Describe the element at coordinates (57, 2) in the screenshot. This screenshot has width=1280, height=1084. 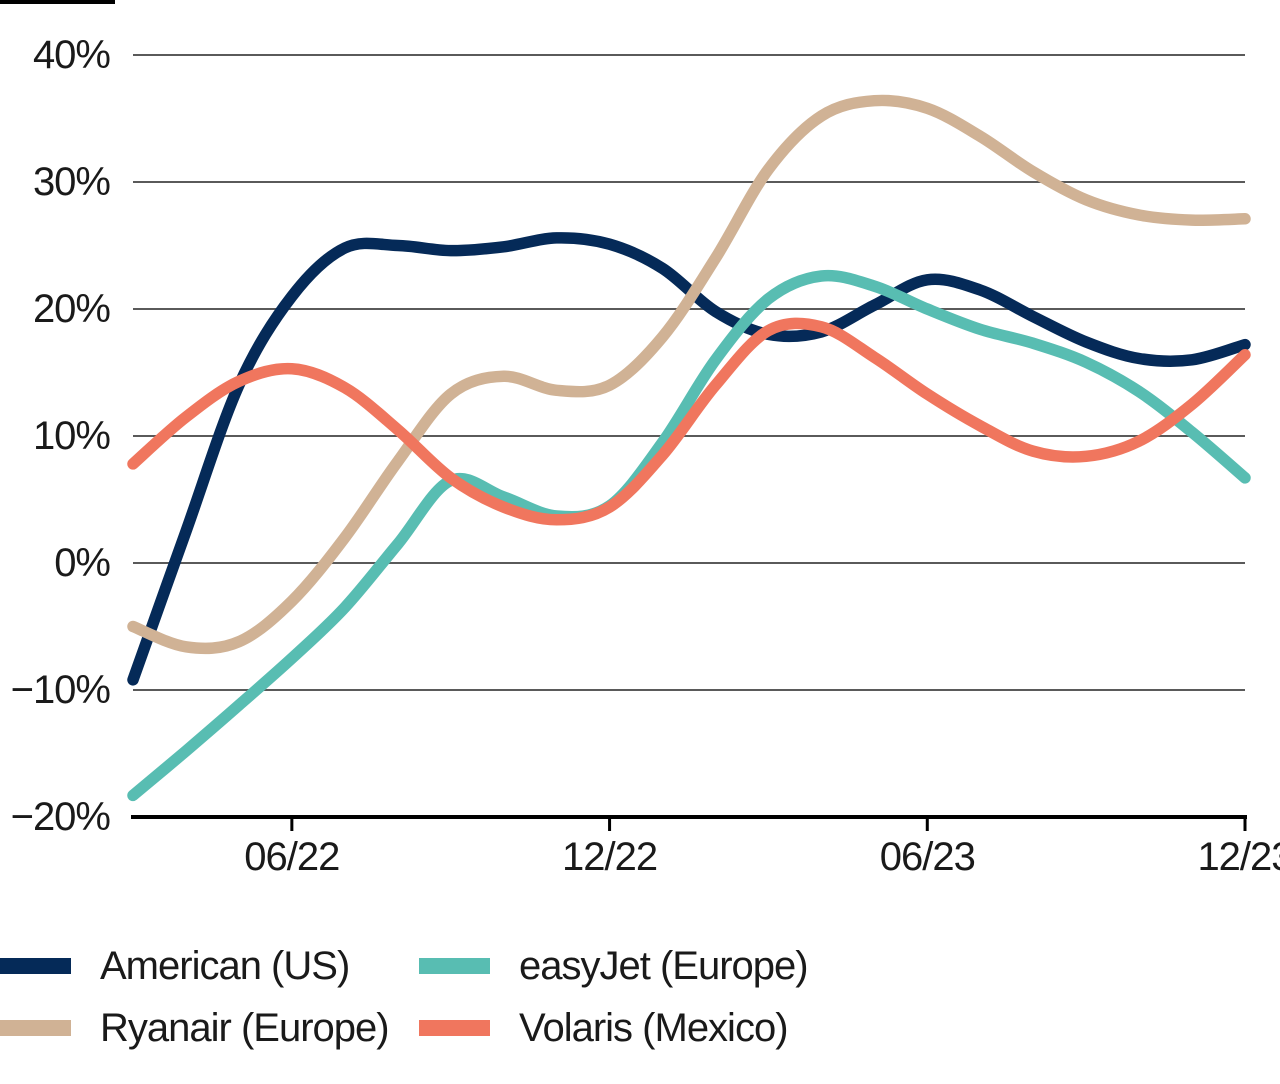
I see `top-rule` at that location.